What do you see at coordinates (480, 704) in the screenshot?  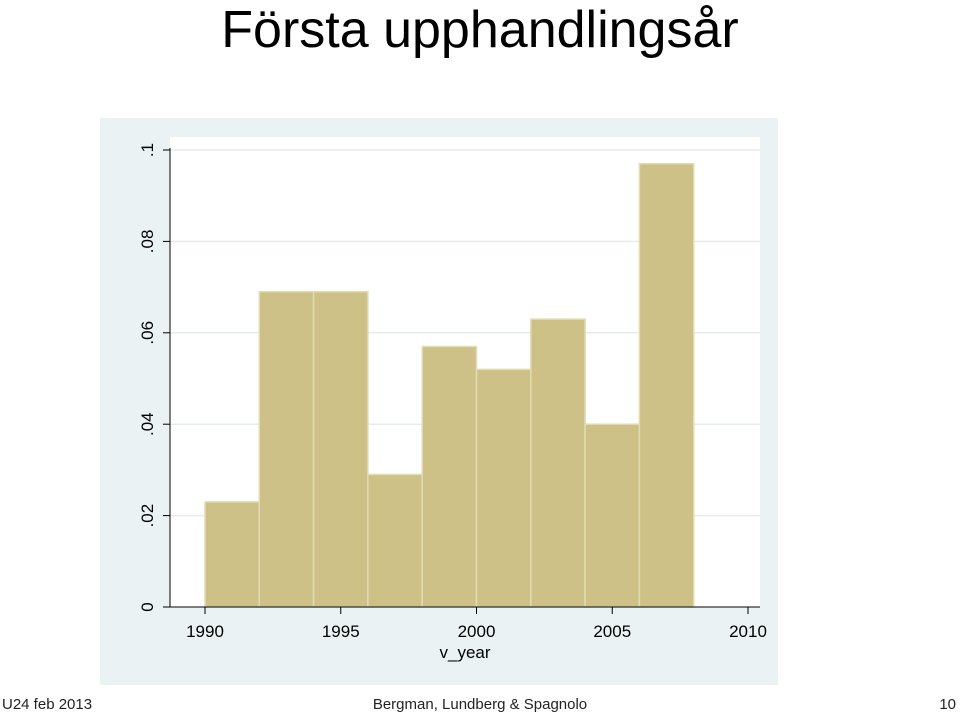 I see `footer-authors: Bergman, Lundberg & Spagnolo` at bounding box center [480, 704].